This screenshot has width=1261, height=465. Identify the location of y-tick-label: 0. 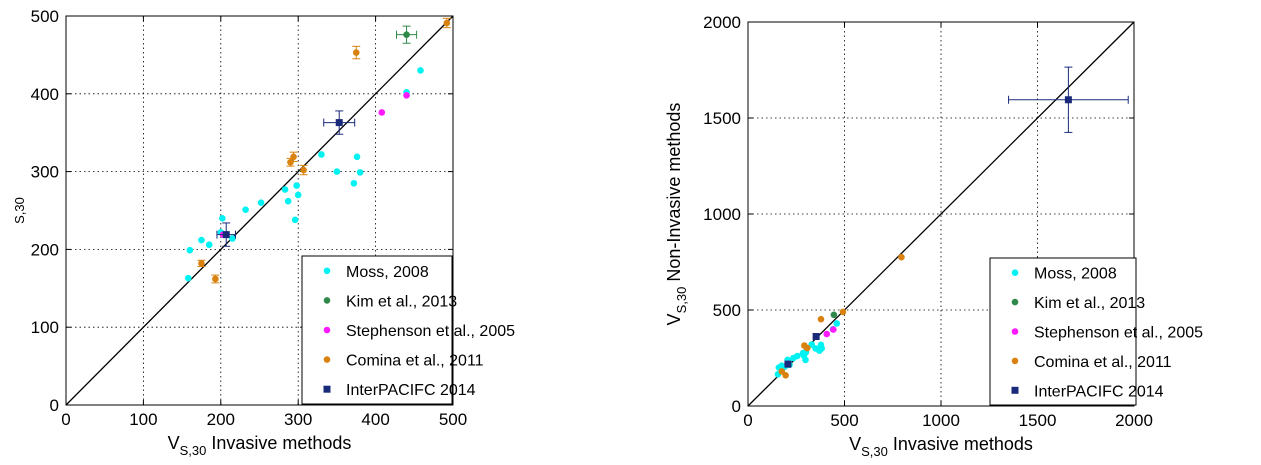
(736, 406).